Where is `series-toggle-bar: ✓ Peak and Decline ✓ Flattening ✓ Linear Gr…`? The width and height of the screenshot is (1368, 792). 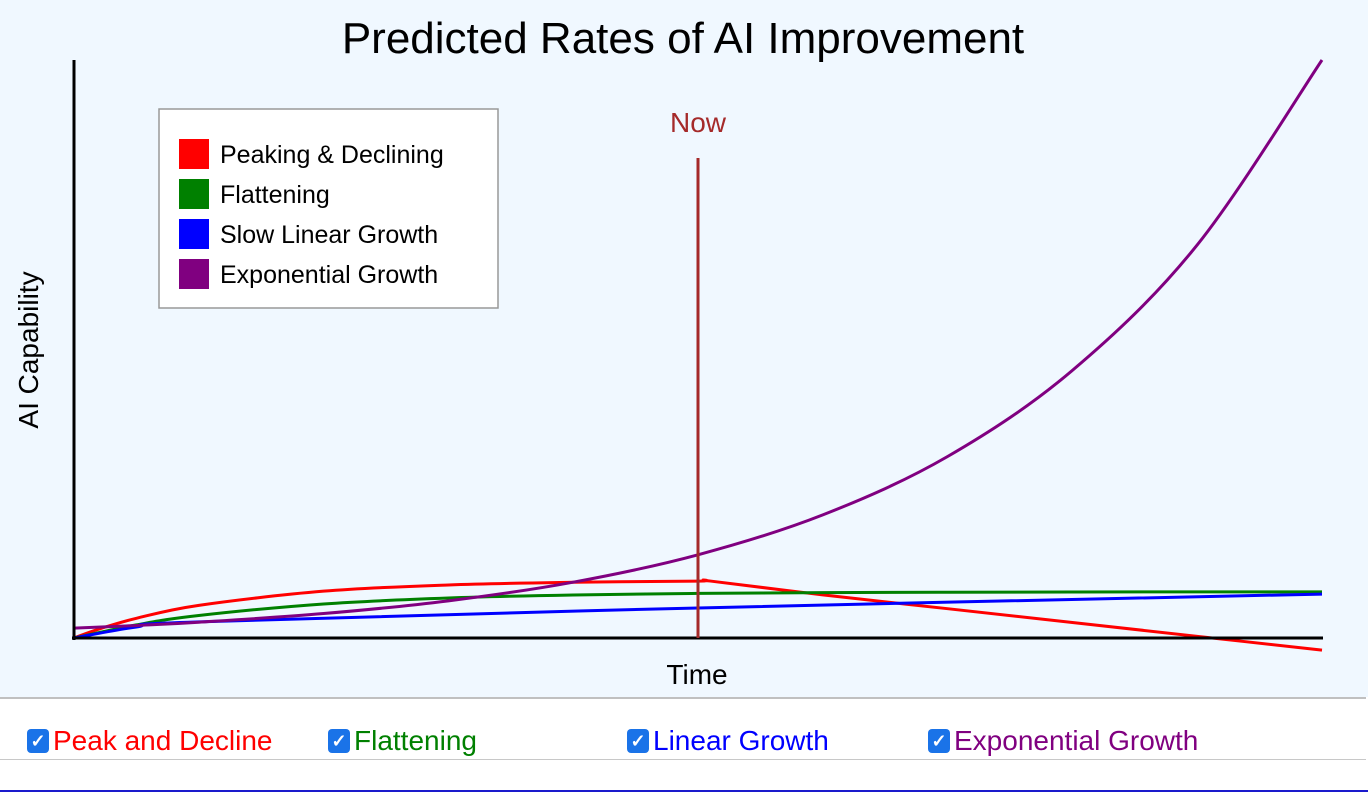 series-toggle-bar: ✓ Peak and Decline ✓ Flattening ✓ Linear Gr… is located at coordinates (683, 728).